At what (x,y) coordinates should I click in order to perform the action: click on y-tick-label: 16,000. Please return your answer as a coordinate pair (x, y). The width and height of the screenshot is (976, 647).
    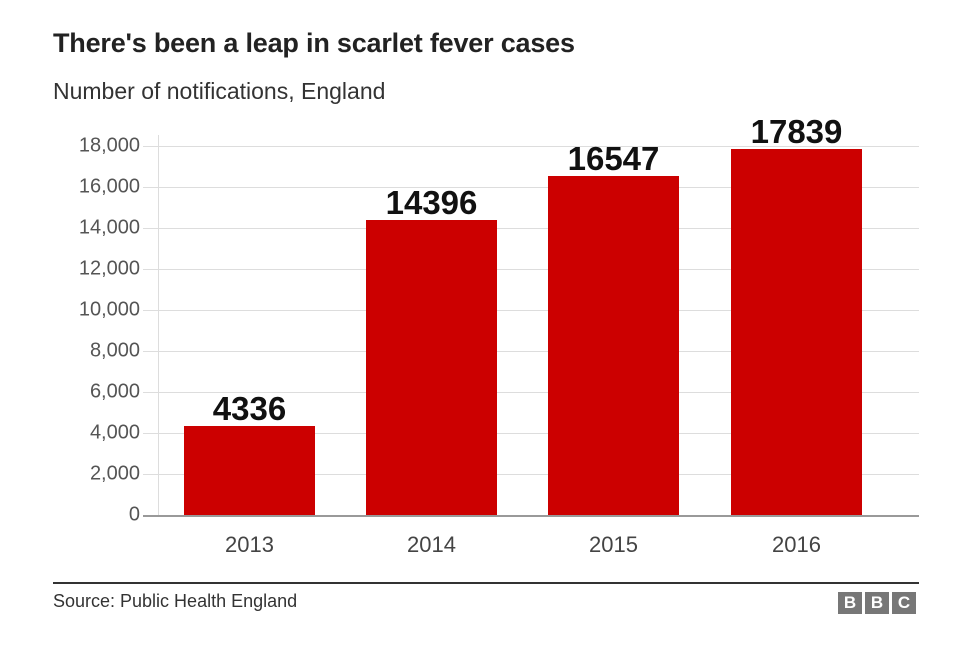
    Looking at the image, I should click on (109, 186).